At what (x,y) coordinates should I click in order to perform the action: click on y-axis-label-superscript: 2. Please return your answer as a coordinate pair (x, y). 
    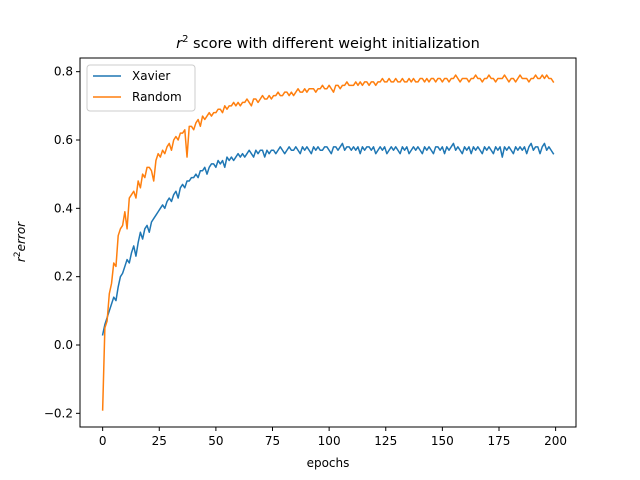
    Looking at the image, I should click on (18, 254).